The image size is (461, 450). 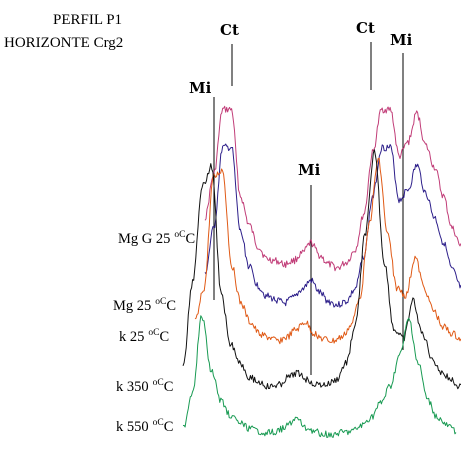 What do you see at coordinates (200, 88) in the screenshot?
I see `peak-label-mi-1: Mi` at bounding box center [200, 88].